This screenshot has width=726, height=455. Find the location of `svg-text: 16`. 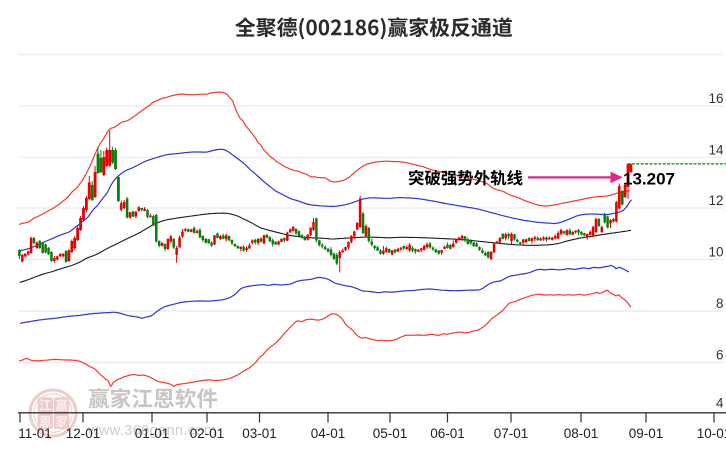

svg-text: 16 is located at coordinates (715, 98).